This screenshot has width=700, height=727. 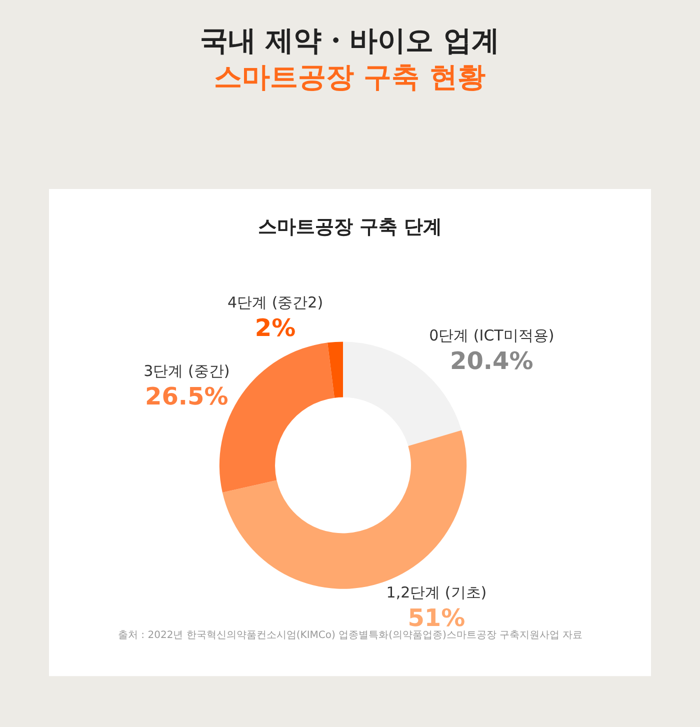 What do you see at coordinates (186, 396) in the screenshot?
I see `data-label: 26.5%` at bounding box center [186, 396].